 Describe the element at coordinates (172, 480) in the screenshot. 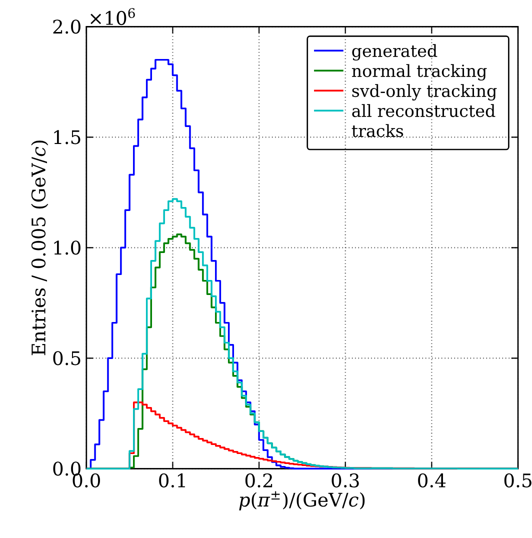

I see `x-tick-label: 0.1` at that location.